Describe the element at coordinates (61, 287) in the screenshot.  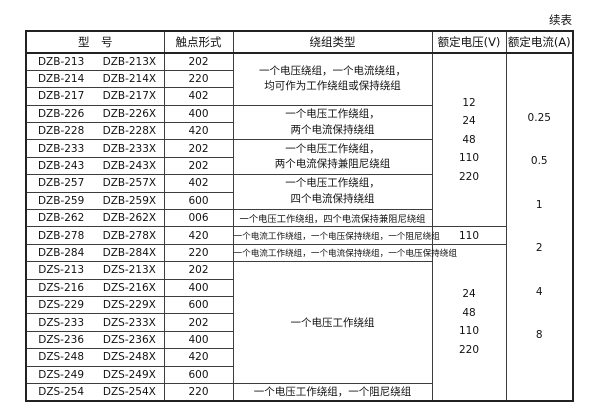
I see `model-number: DZS-216` at that location.